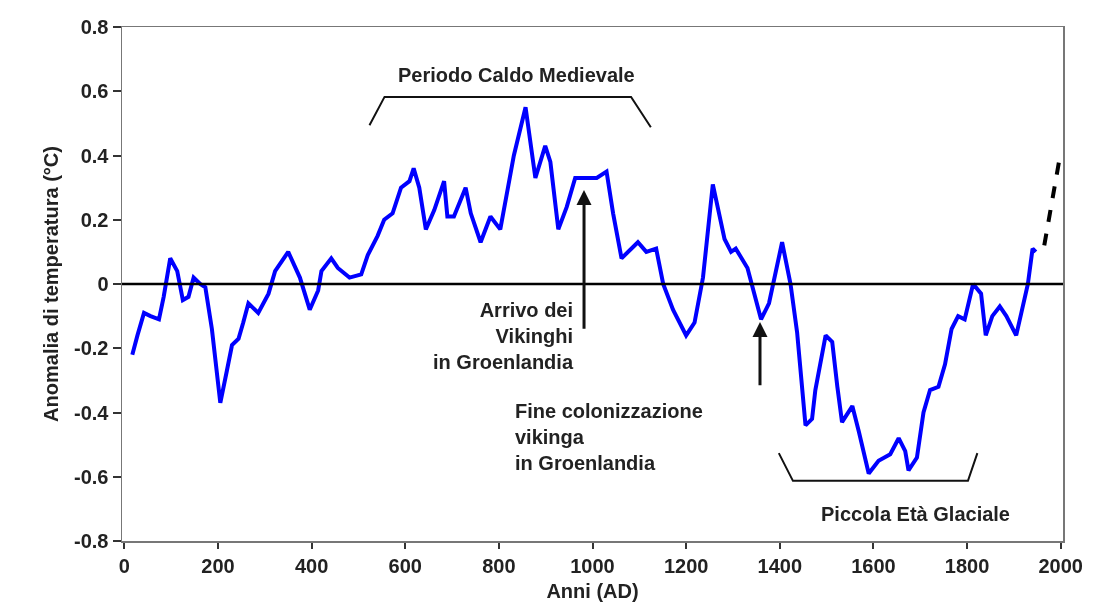 The width and height of the screenshot is (1102, 616). I want to click on x-tick-label: 0, so click(124, 565).